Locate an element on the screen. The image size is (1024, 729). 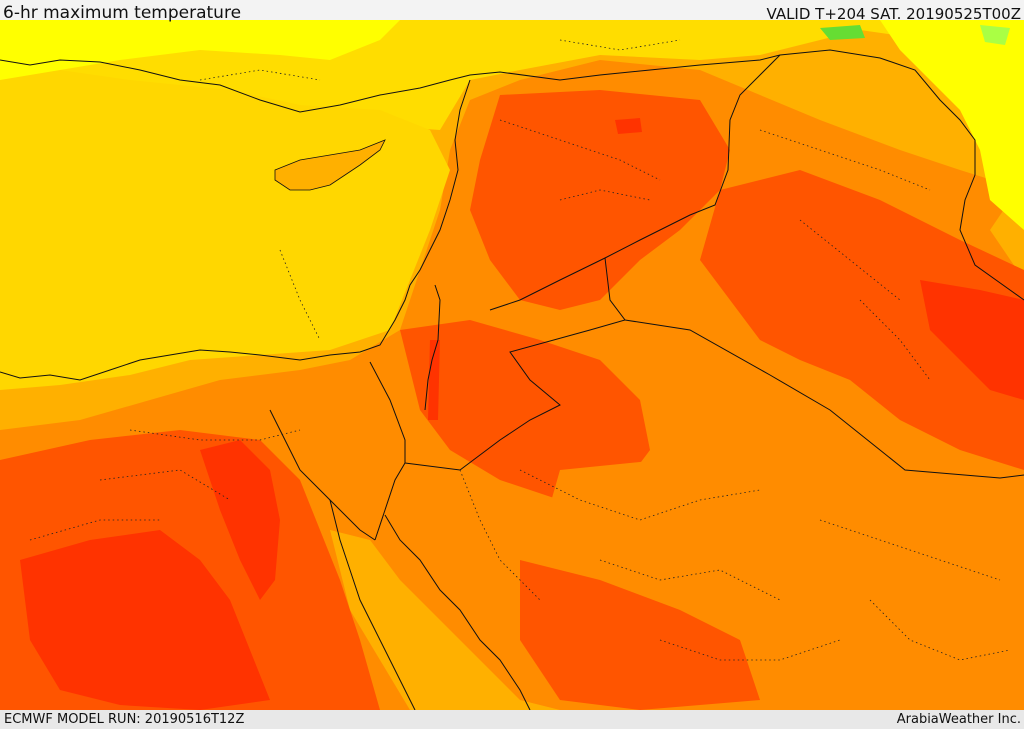
zone-red-nile is located at coordinates (240, 520).